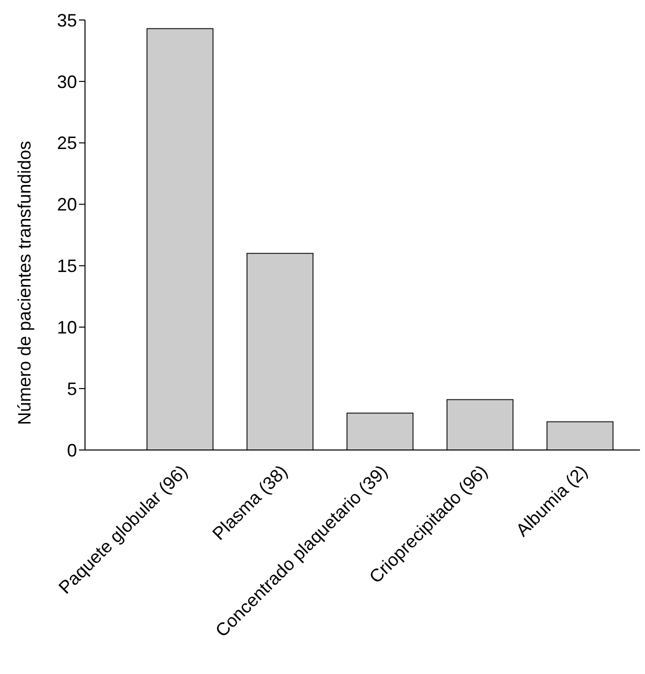 This screenshot has width=645, height=674. What do you see at coordinates (66, 20) in the screenshot?
I see `y-tick-label: 35` at bounding box center [66, 20].